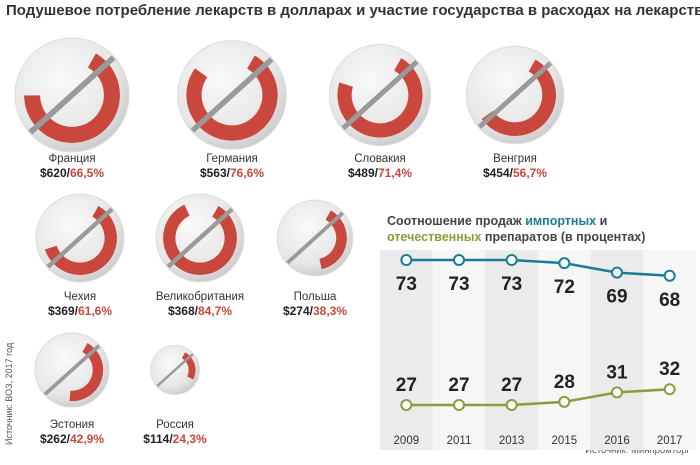 The width and height of the screenshot is (700, 465). I want to click on share-label: 66,5%, so click(87, 173).